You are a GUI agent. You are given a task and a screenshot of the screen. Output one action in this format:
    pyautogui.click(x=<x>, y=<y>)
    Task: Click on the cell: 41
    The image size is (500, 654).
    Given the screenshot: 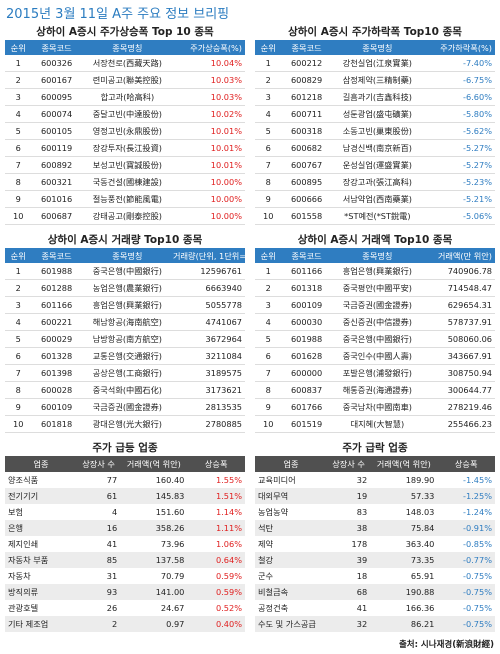 What is the action you would take?
    pyautogui.click(x=362, y=608)
    